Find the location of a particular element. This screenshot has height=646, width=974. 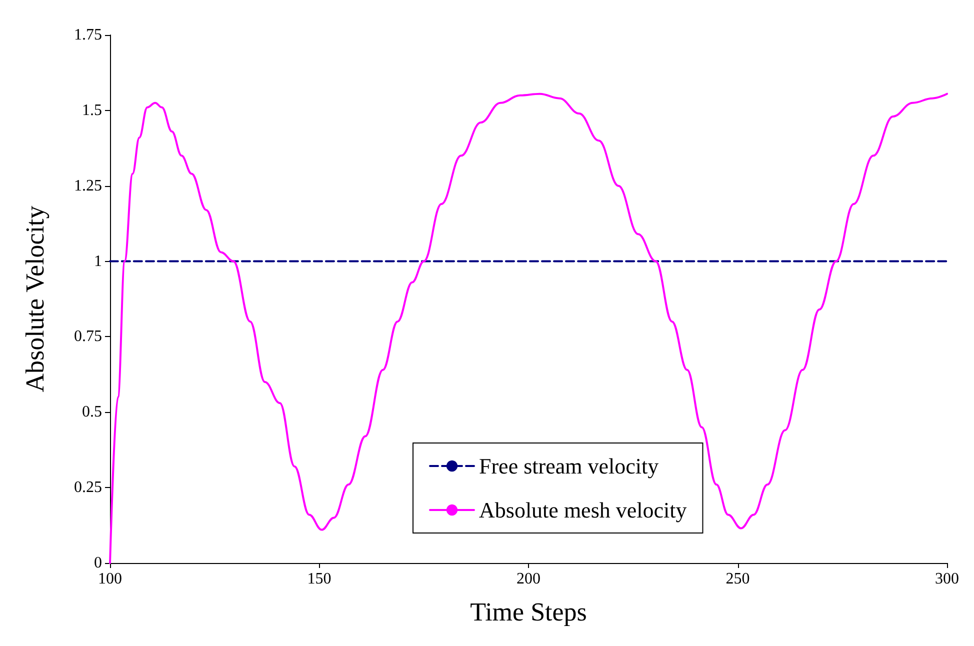

y-tick-label: 0 is located at coordinates (98, 563).